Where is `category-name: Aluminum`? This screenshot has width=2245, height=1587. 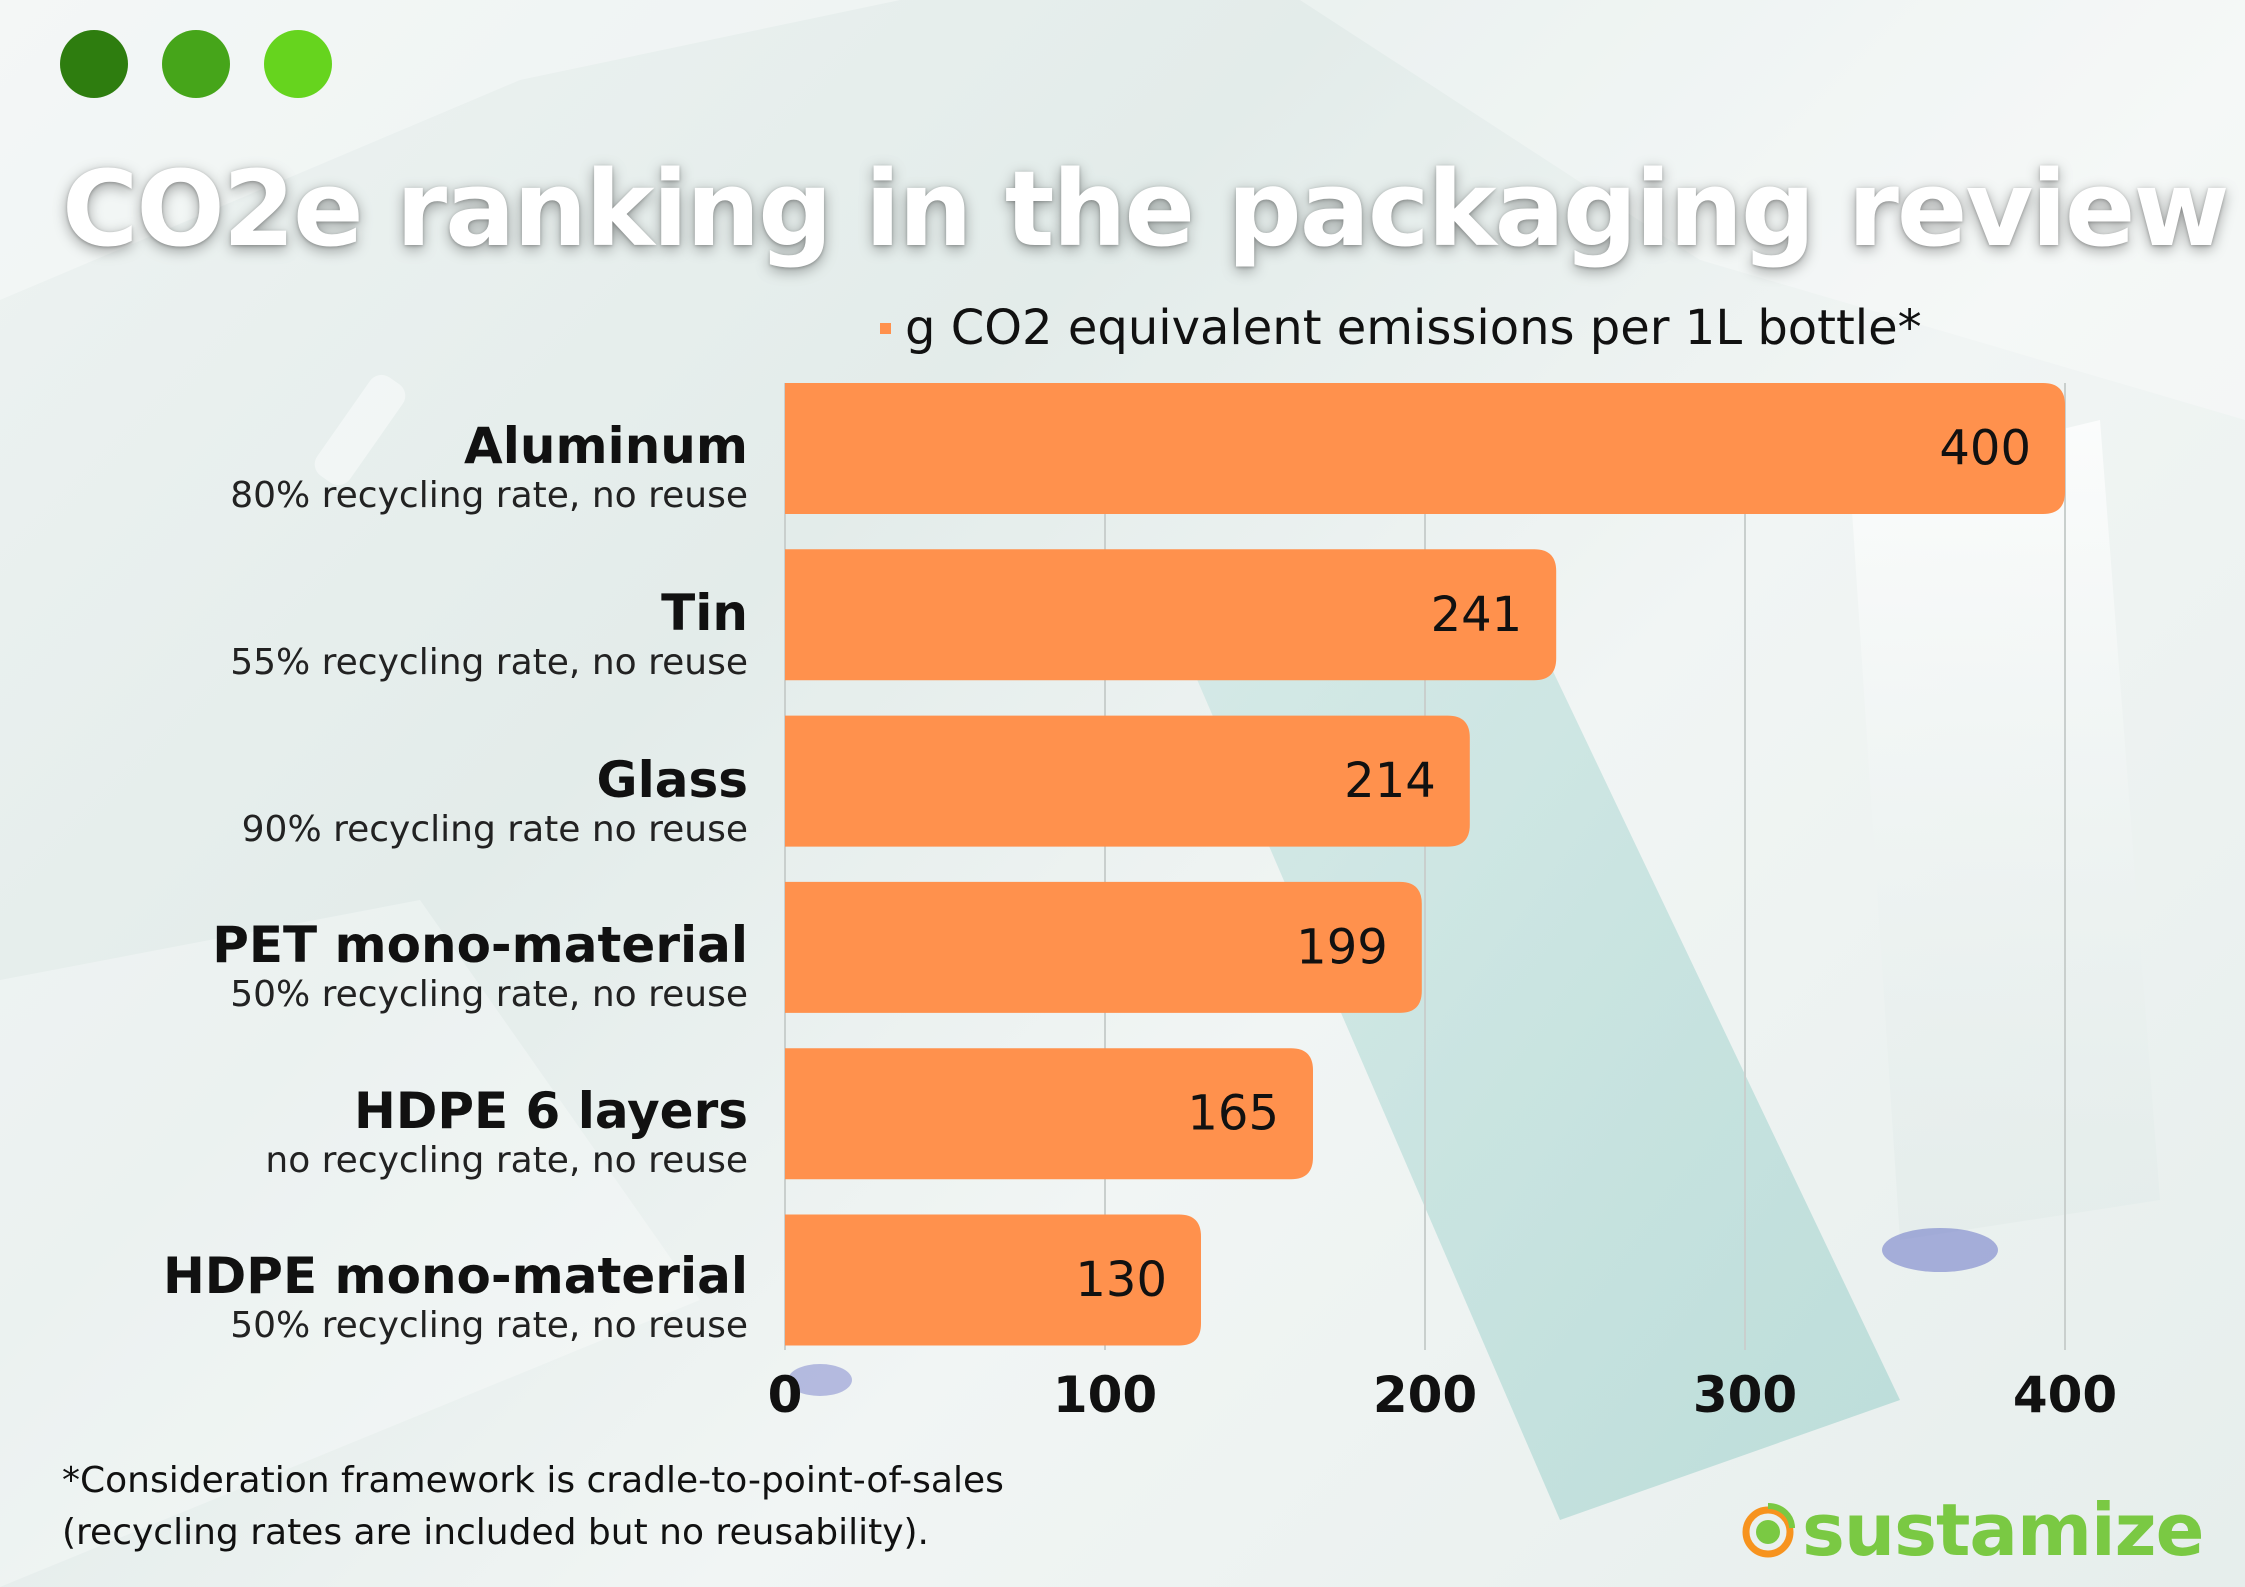
category-name: Aluminum is located at coordinates (606, 446).